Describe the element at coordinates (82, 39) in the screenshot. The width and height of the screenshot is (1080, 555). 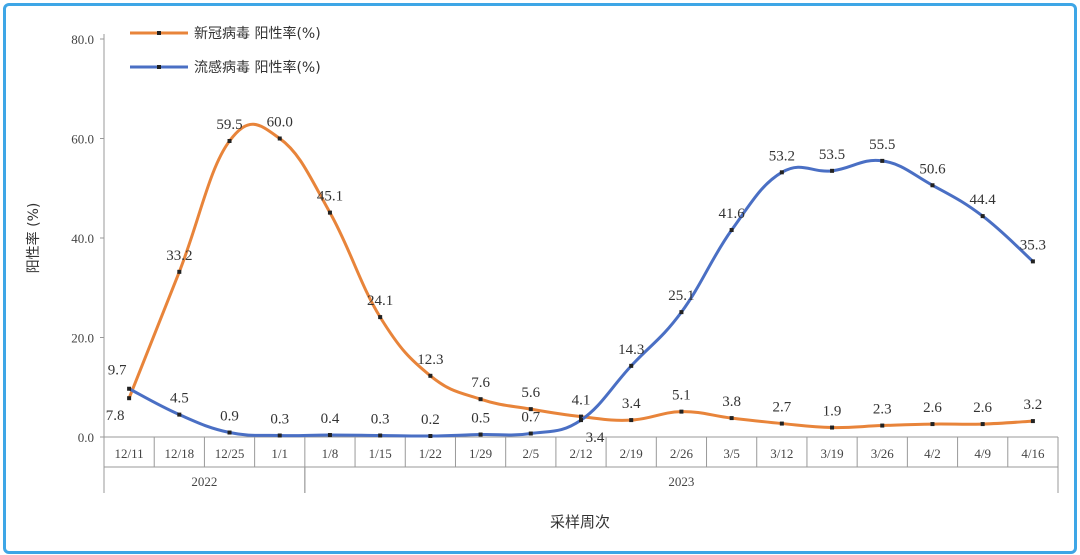
I see `y-tick-label: 80.0` at that location.